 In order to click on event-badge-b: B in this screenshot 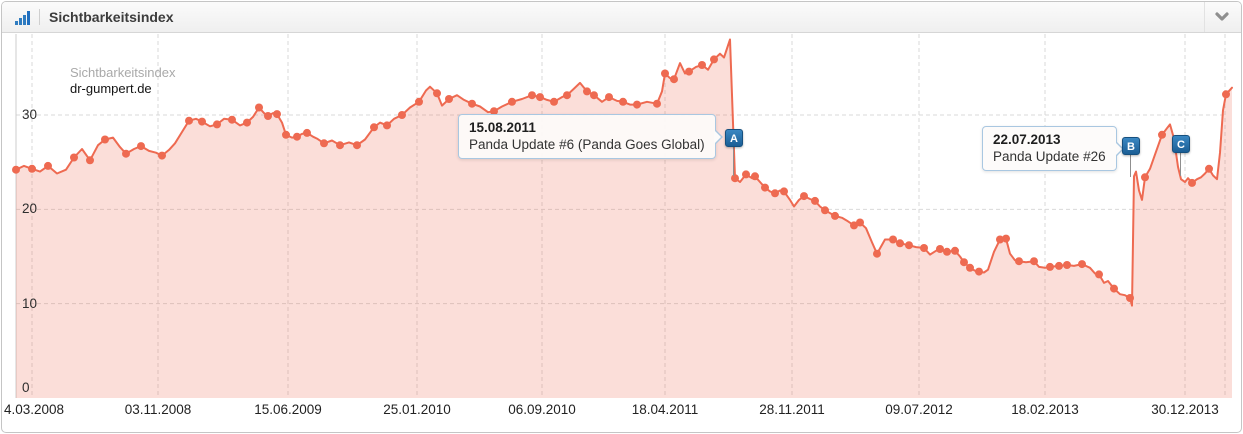, I will do `click(1131, 146)`.